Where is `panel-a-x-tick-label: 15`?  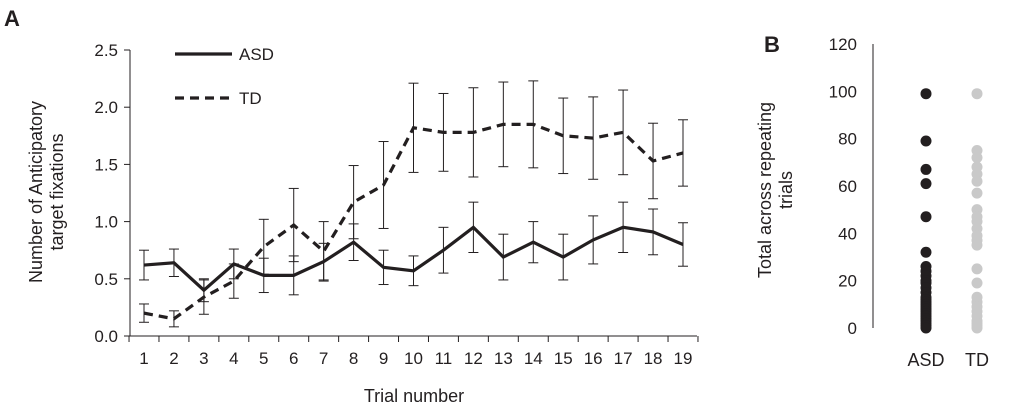
panel-a-x-tick-label: 15 is located at coordinates (563, 358).